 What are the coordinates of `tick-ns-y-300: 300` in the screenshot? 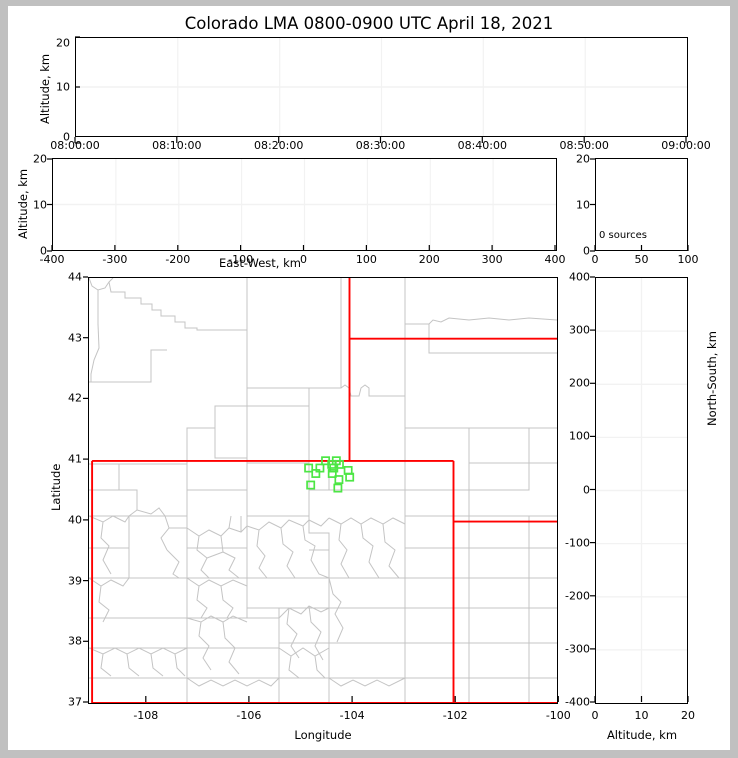 It's located at (579, 330).